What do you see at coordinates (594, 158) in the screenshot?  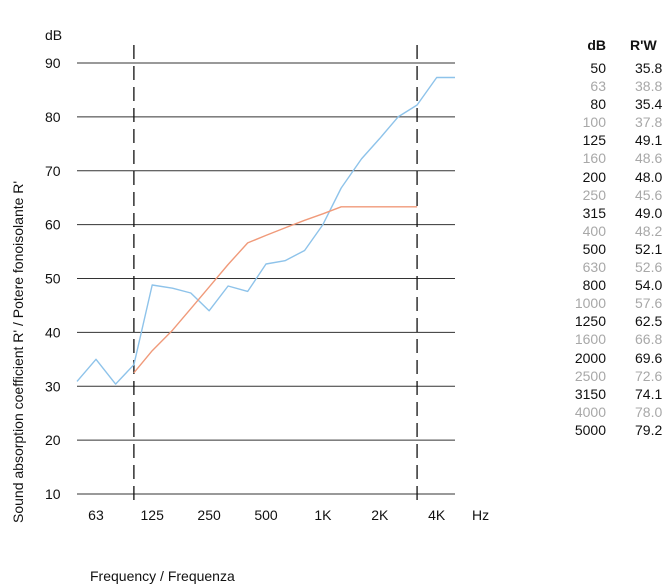 I see `table-cell-freq: 160` at bounding box center [594, 158].